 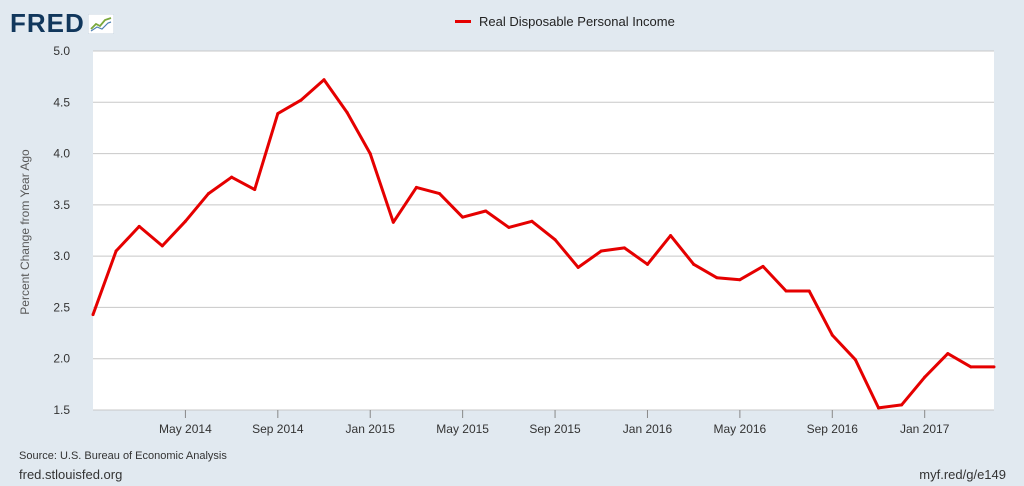 I want to click on x-tick-label: Jan 2016, so click(x=648, y=429).